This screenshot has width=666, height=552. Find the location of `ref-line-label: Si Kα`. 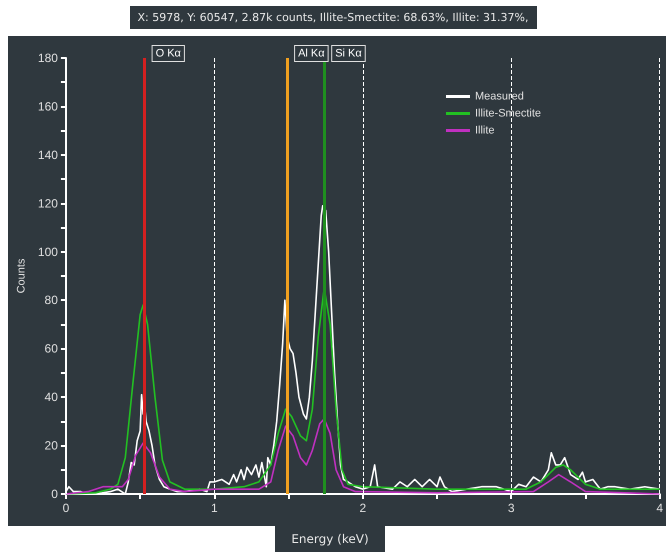

ref-line-label: Si Kα is located at coordinates (348, 54).